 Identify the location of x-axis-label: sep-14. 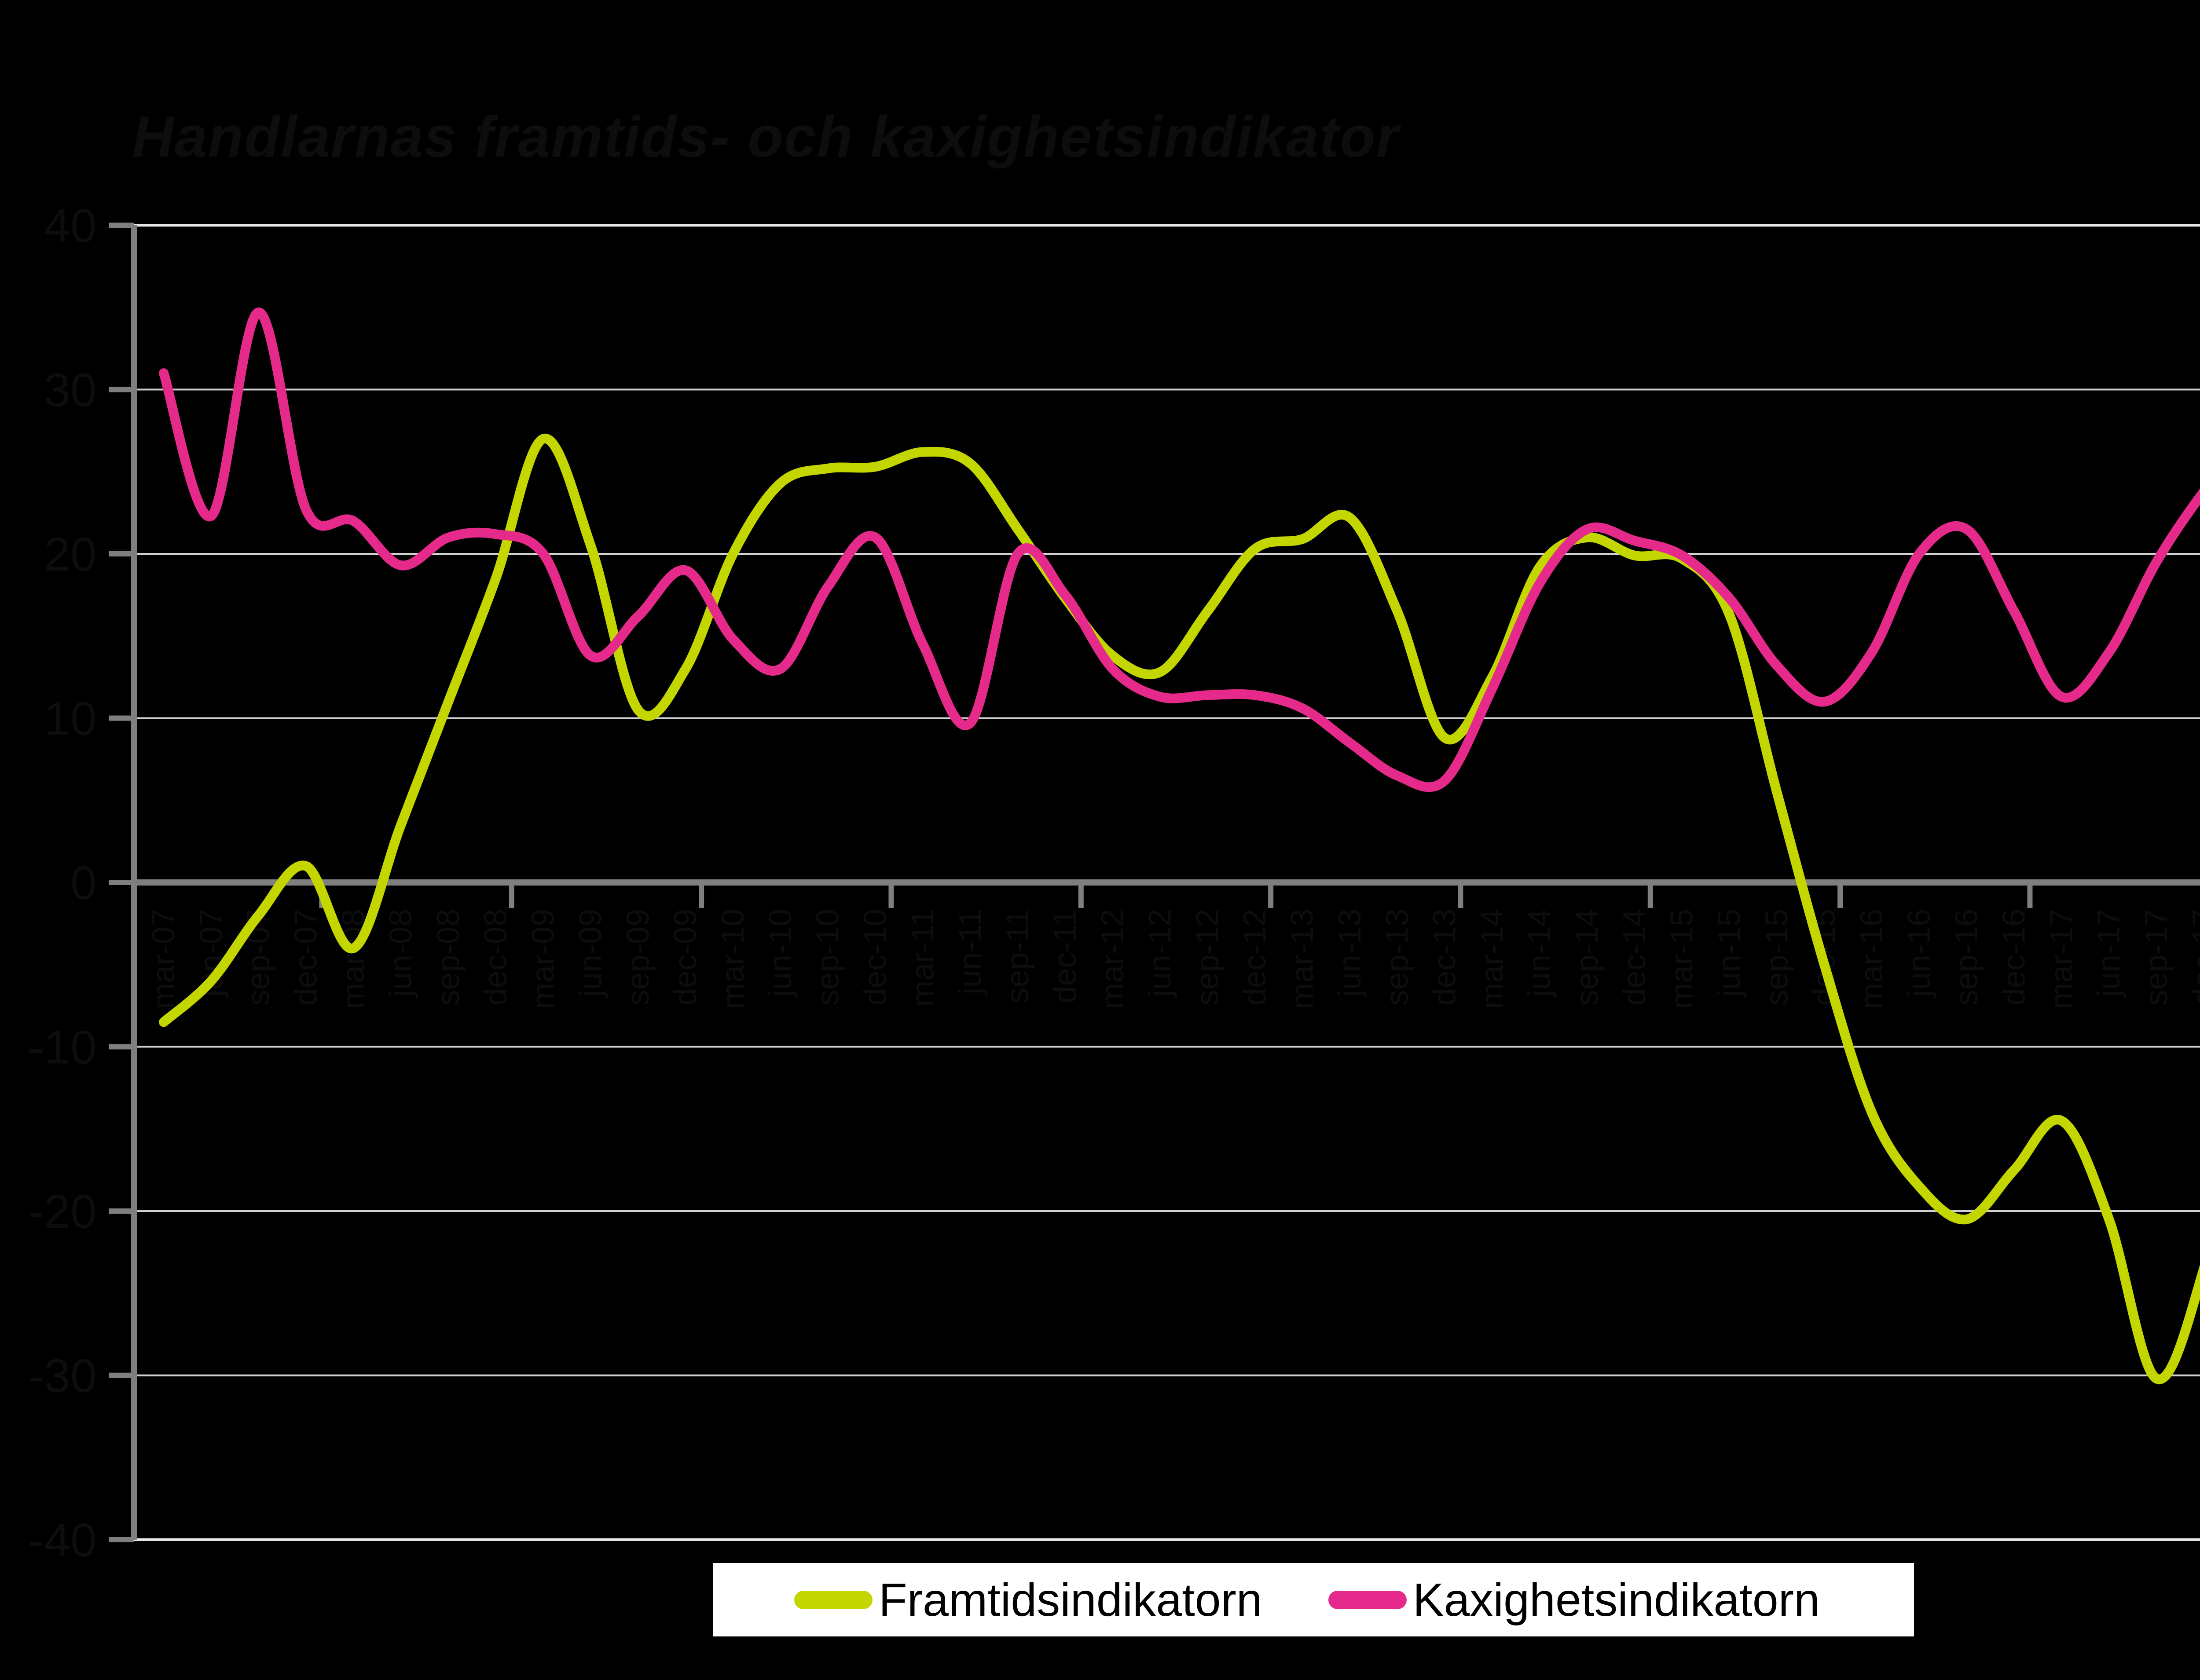
(1587, 958).